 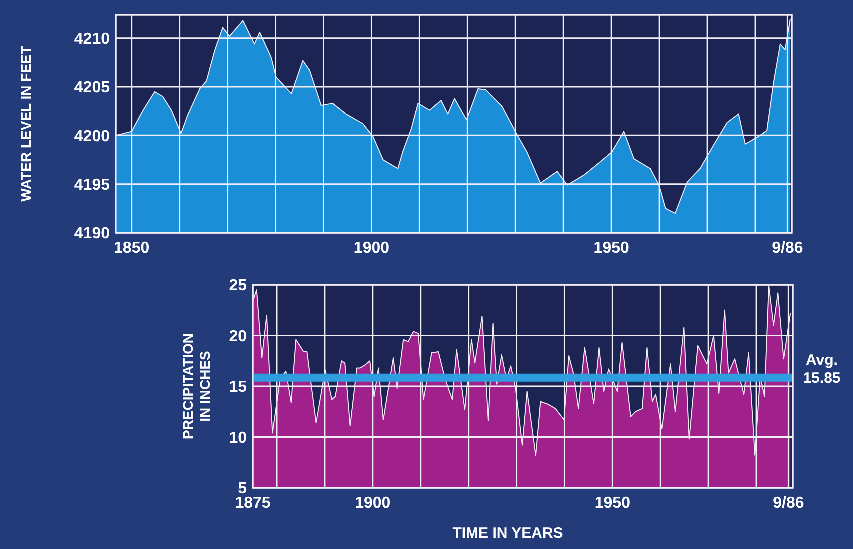 What do you see at coordinates (132, 248) in the screenshot?
I see `x-tick-label: 1850` at bounding box center [132, 248].